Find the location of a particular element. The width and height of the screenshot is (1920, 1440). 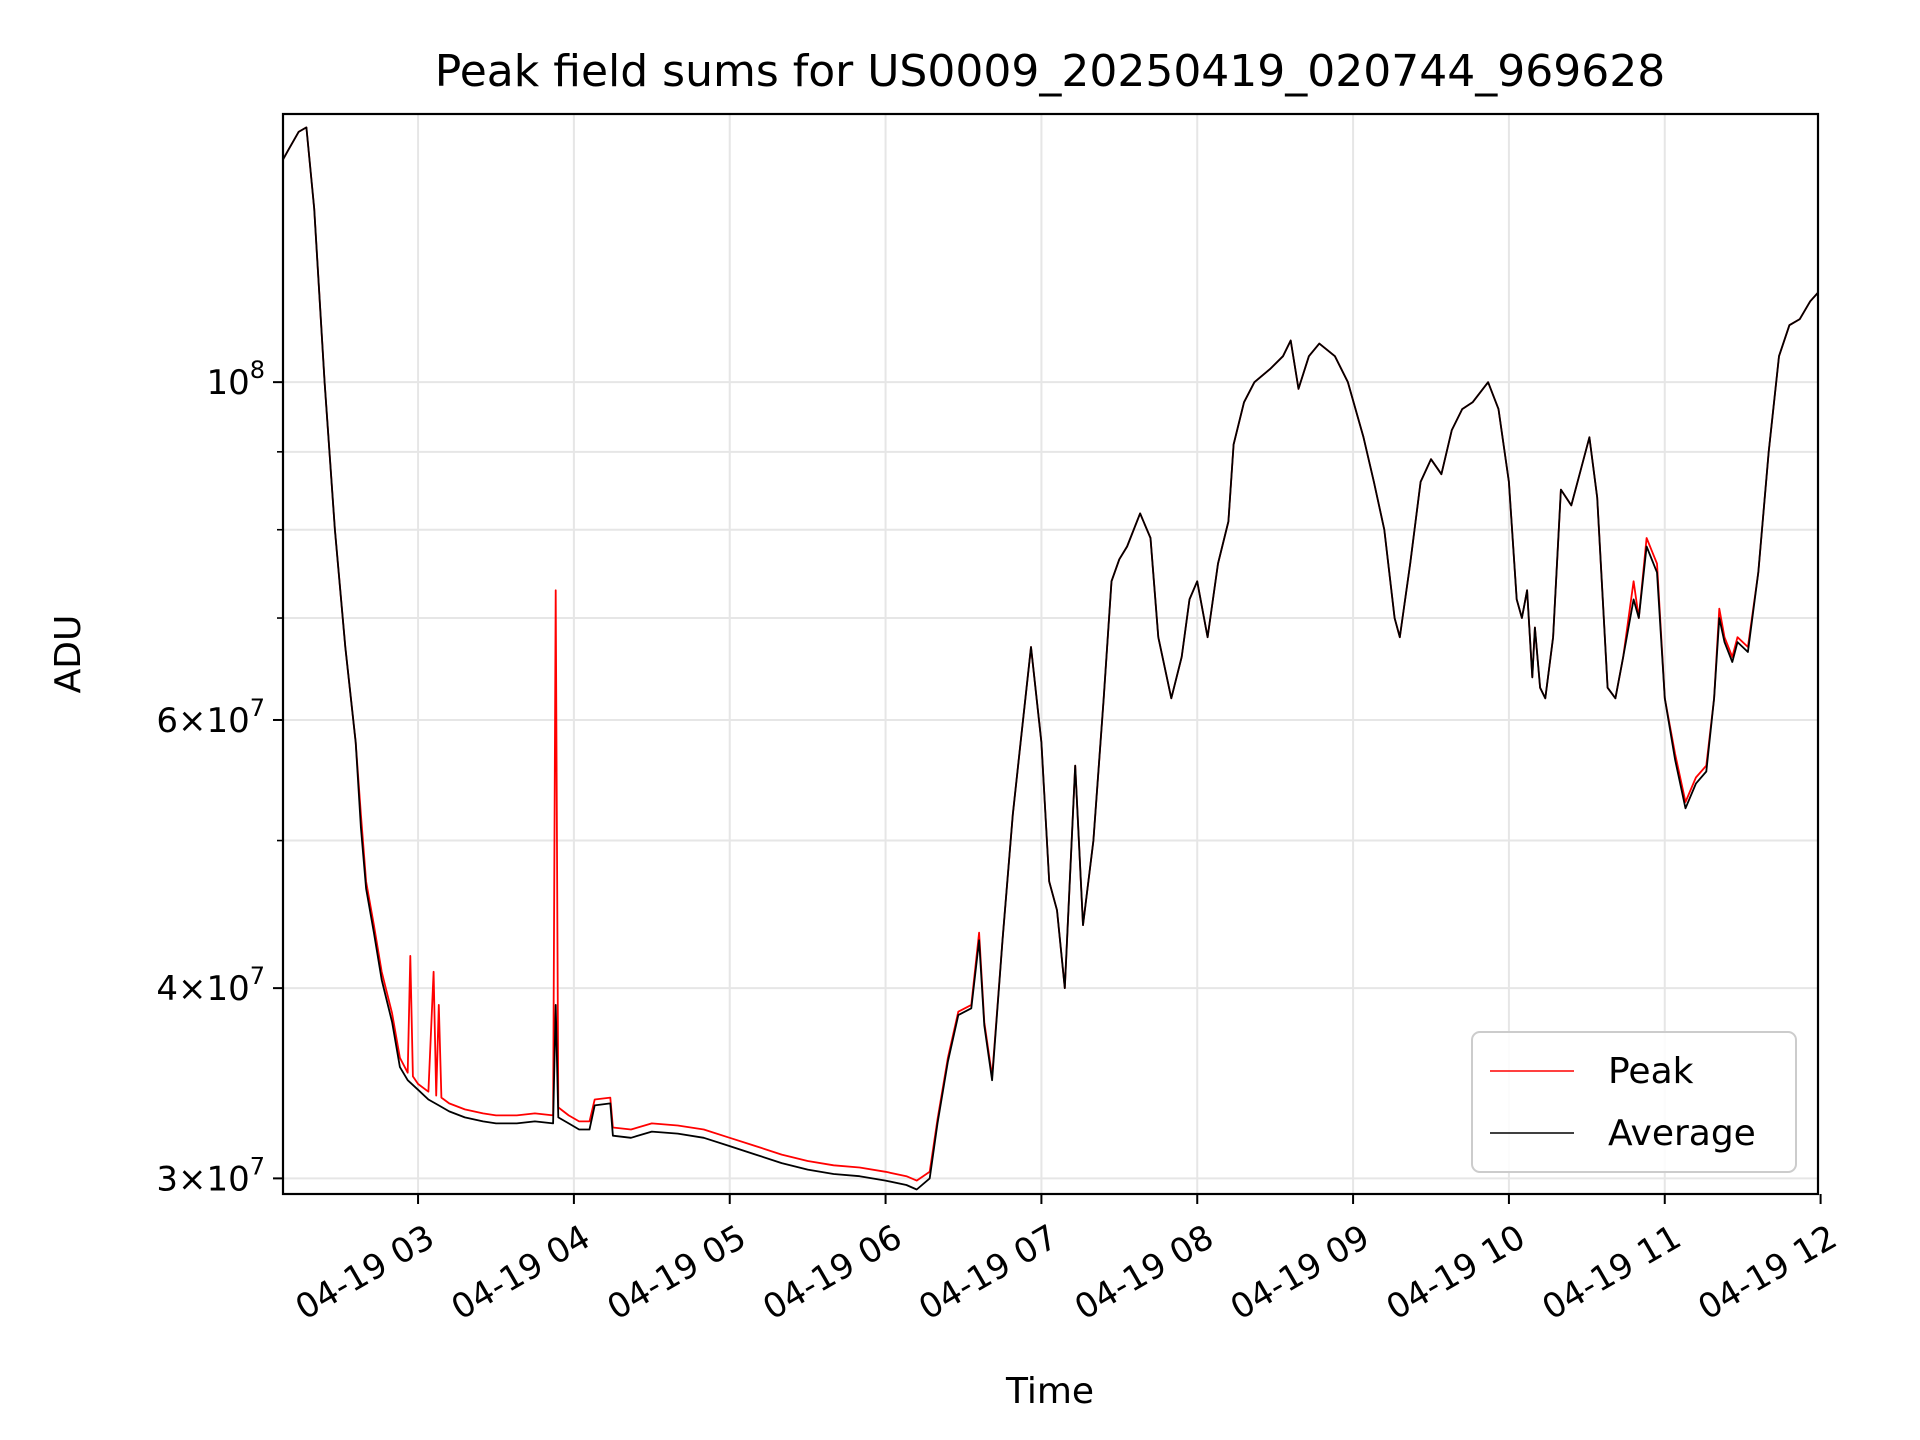

legend-label-peak: Peak is located at coordinates (1651, 1071).